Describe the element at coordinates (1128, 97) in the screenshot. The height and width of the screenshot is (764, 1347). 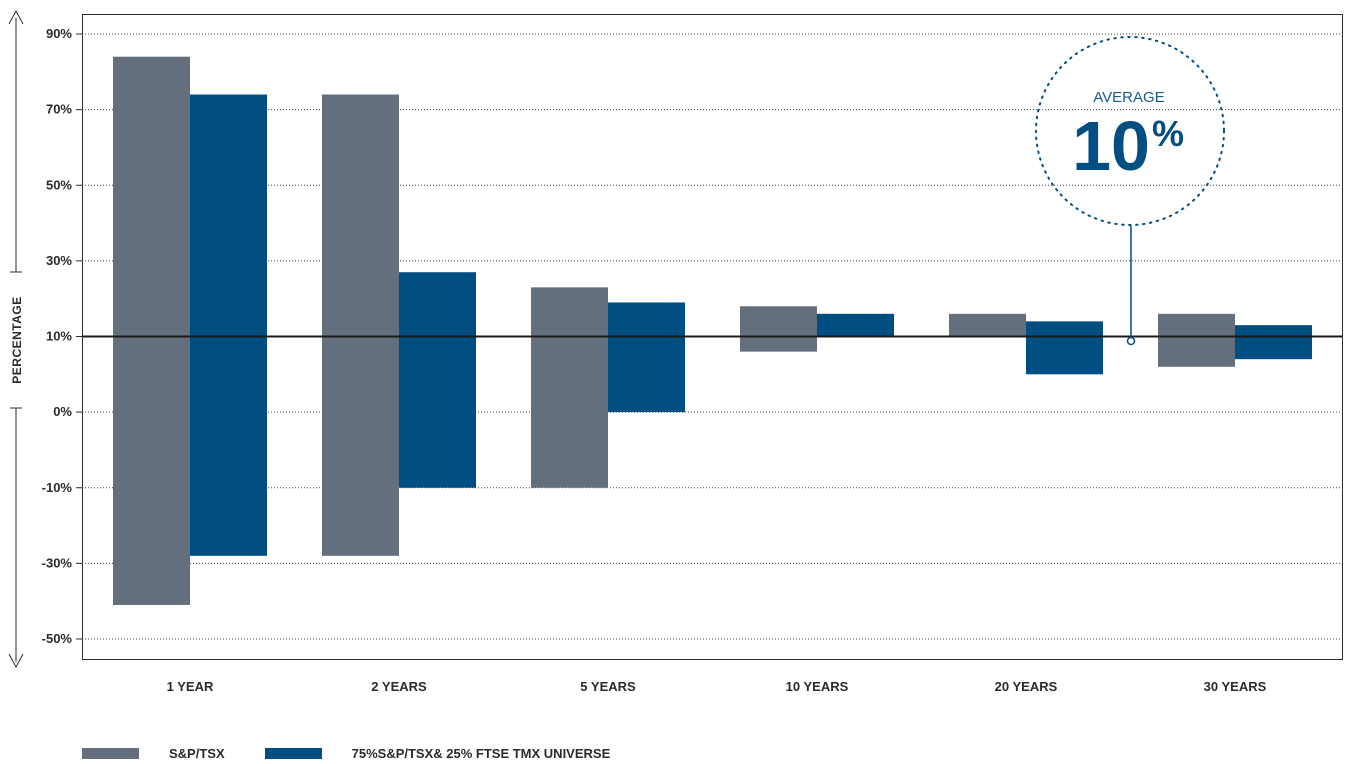
I see `average-callout-label: AVERAGE` at that location.